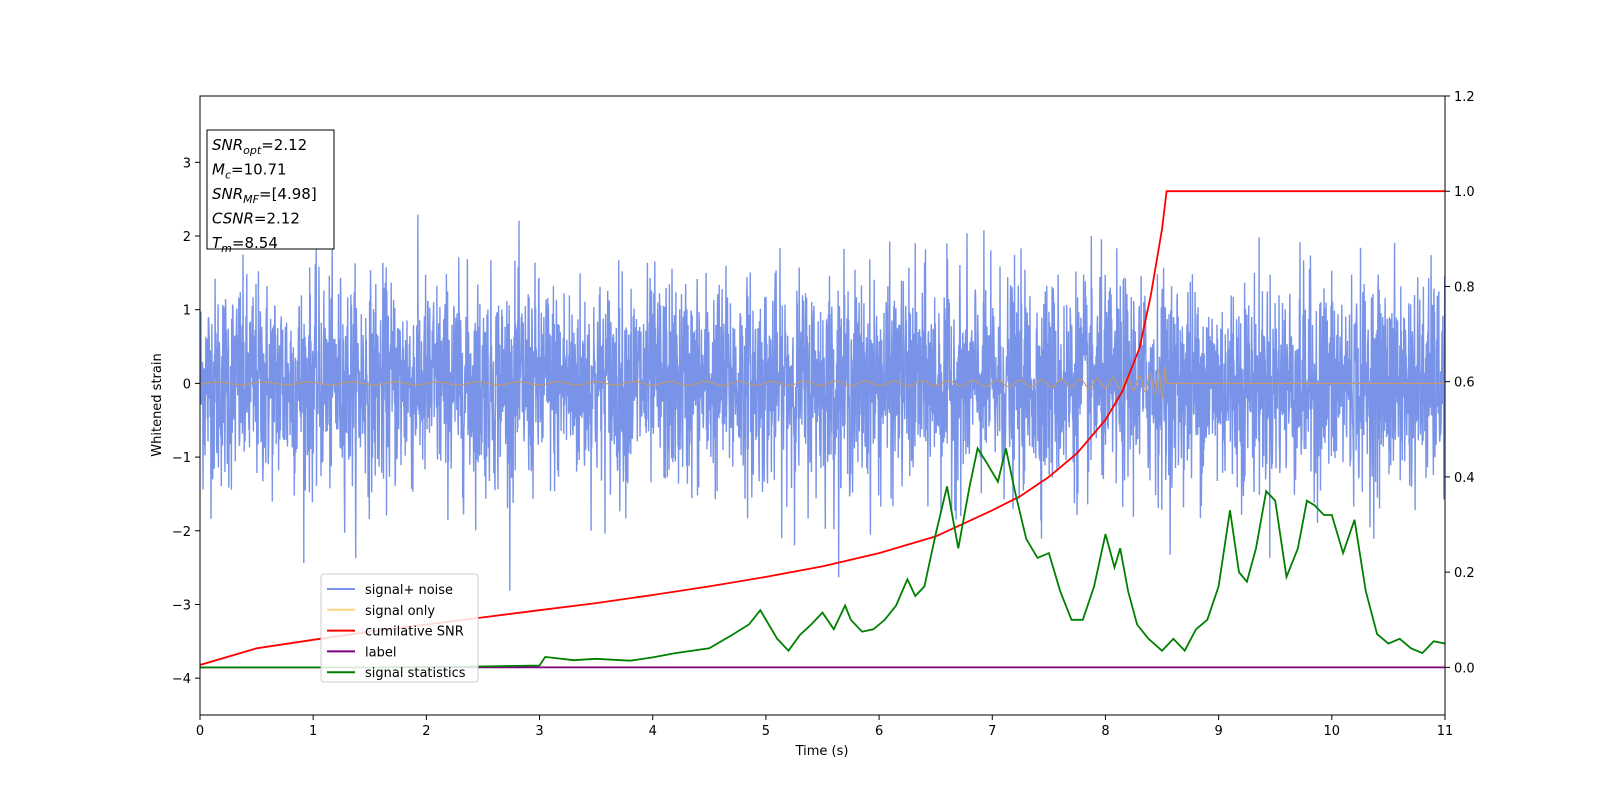  What do you see at coordinates (1332, 731) in the screenshot?
I see `x-tick-label: 10` at bounding box center [1332, 731].